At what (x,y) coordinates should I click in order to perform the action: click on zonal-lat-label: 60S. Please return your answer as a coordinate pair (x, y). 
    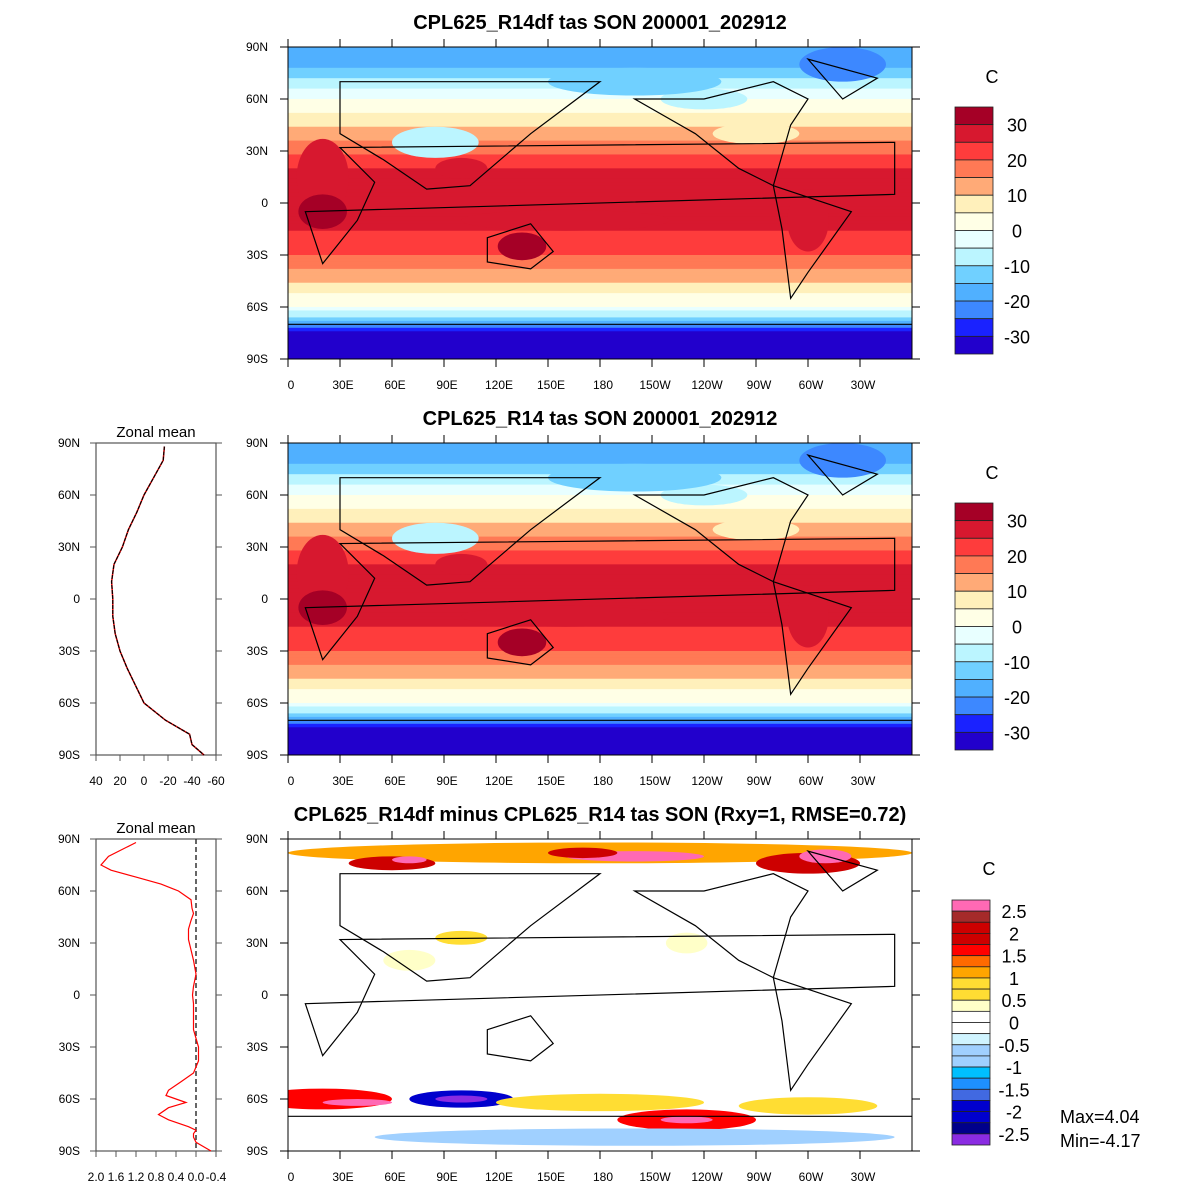
    Looking at the image, I should click on (69, 703).